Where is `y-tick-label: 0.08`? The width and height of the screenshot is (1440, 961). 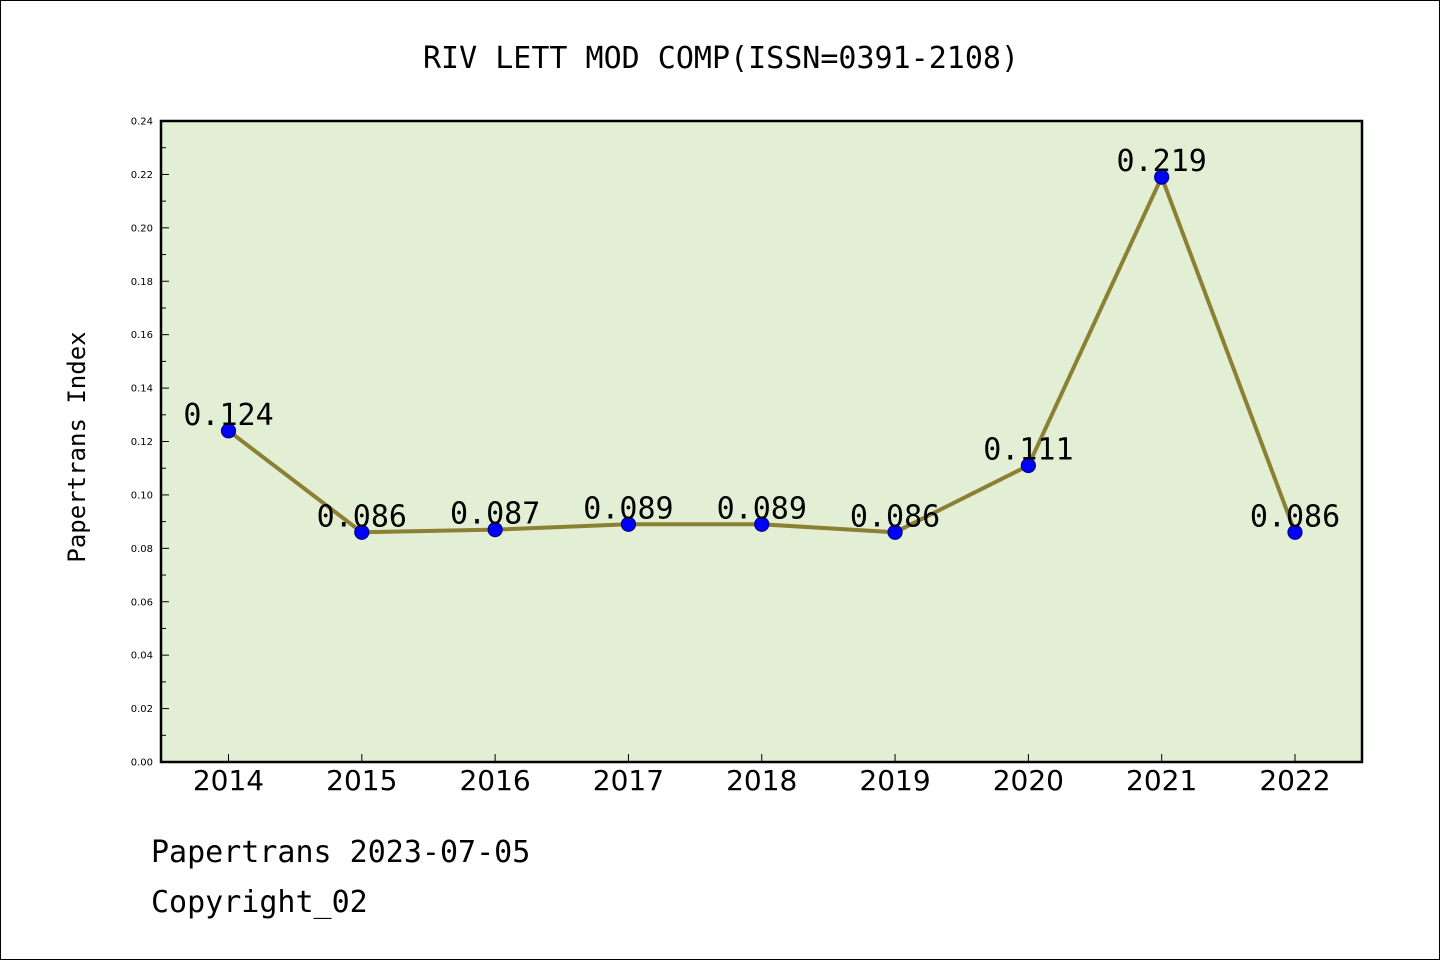 y-tick-label: 0.08 is located at coordinates (142, 549).